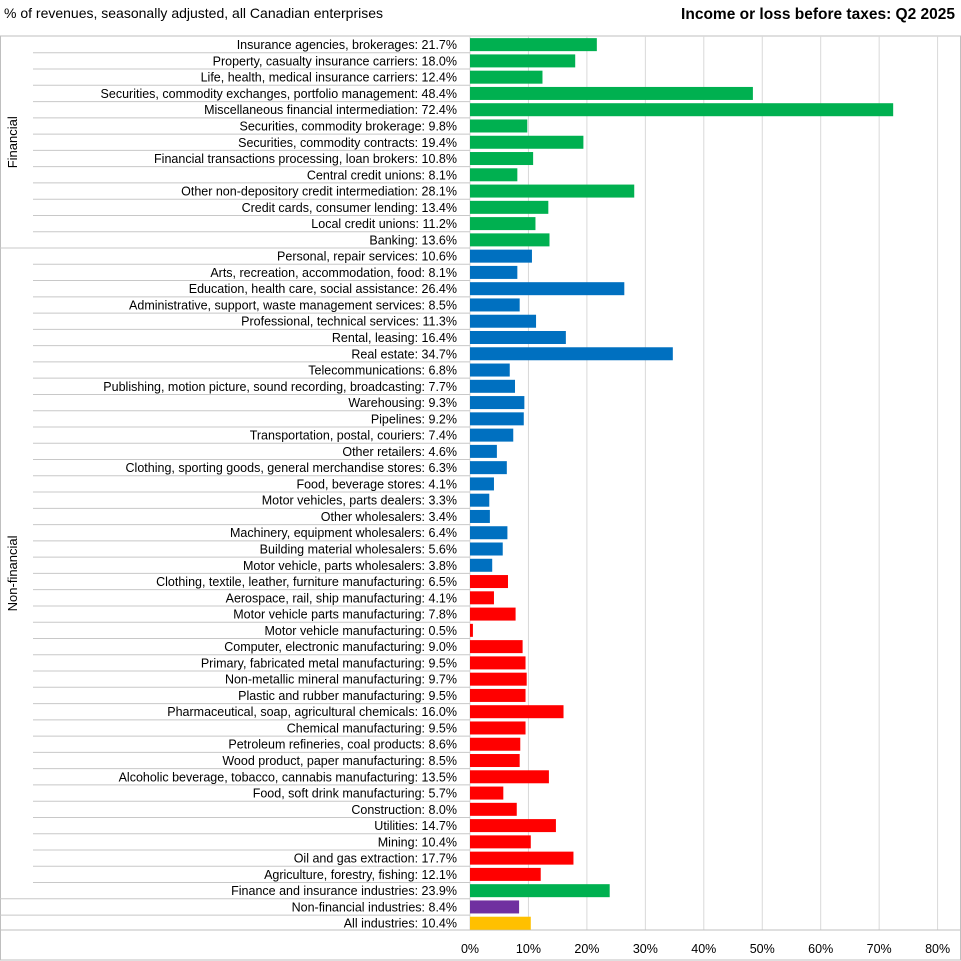  I want to click on category-name: Rental, leasing, so click(373, 338).